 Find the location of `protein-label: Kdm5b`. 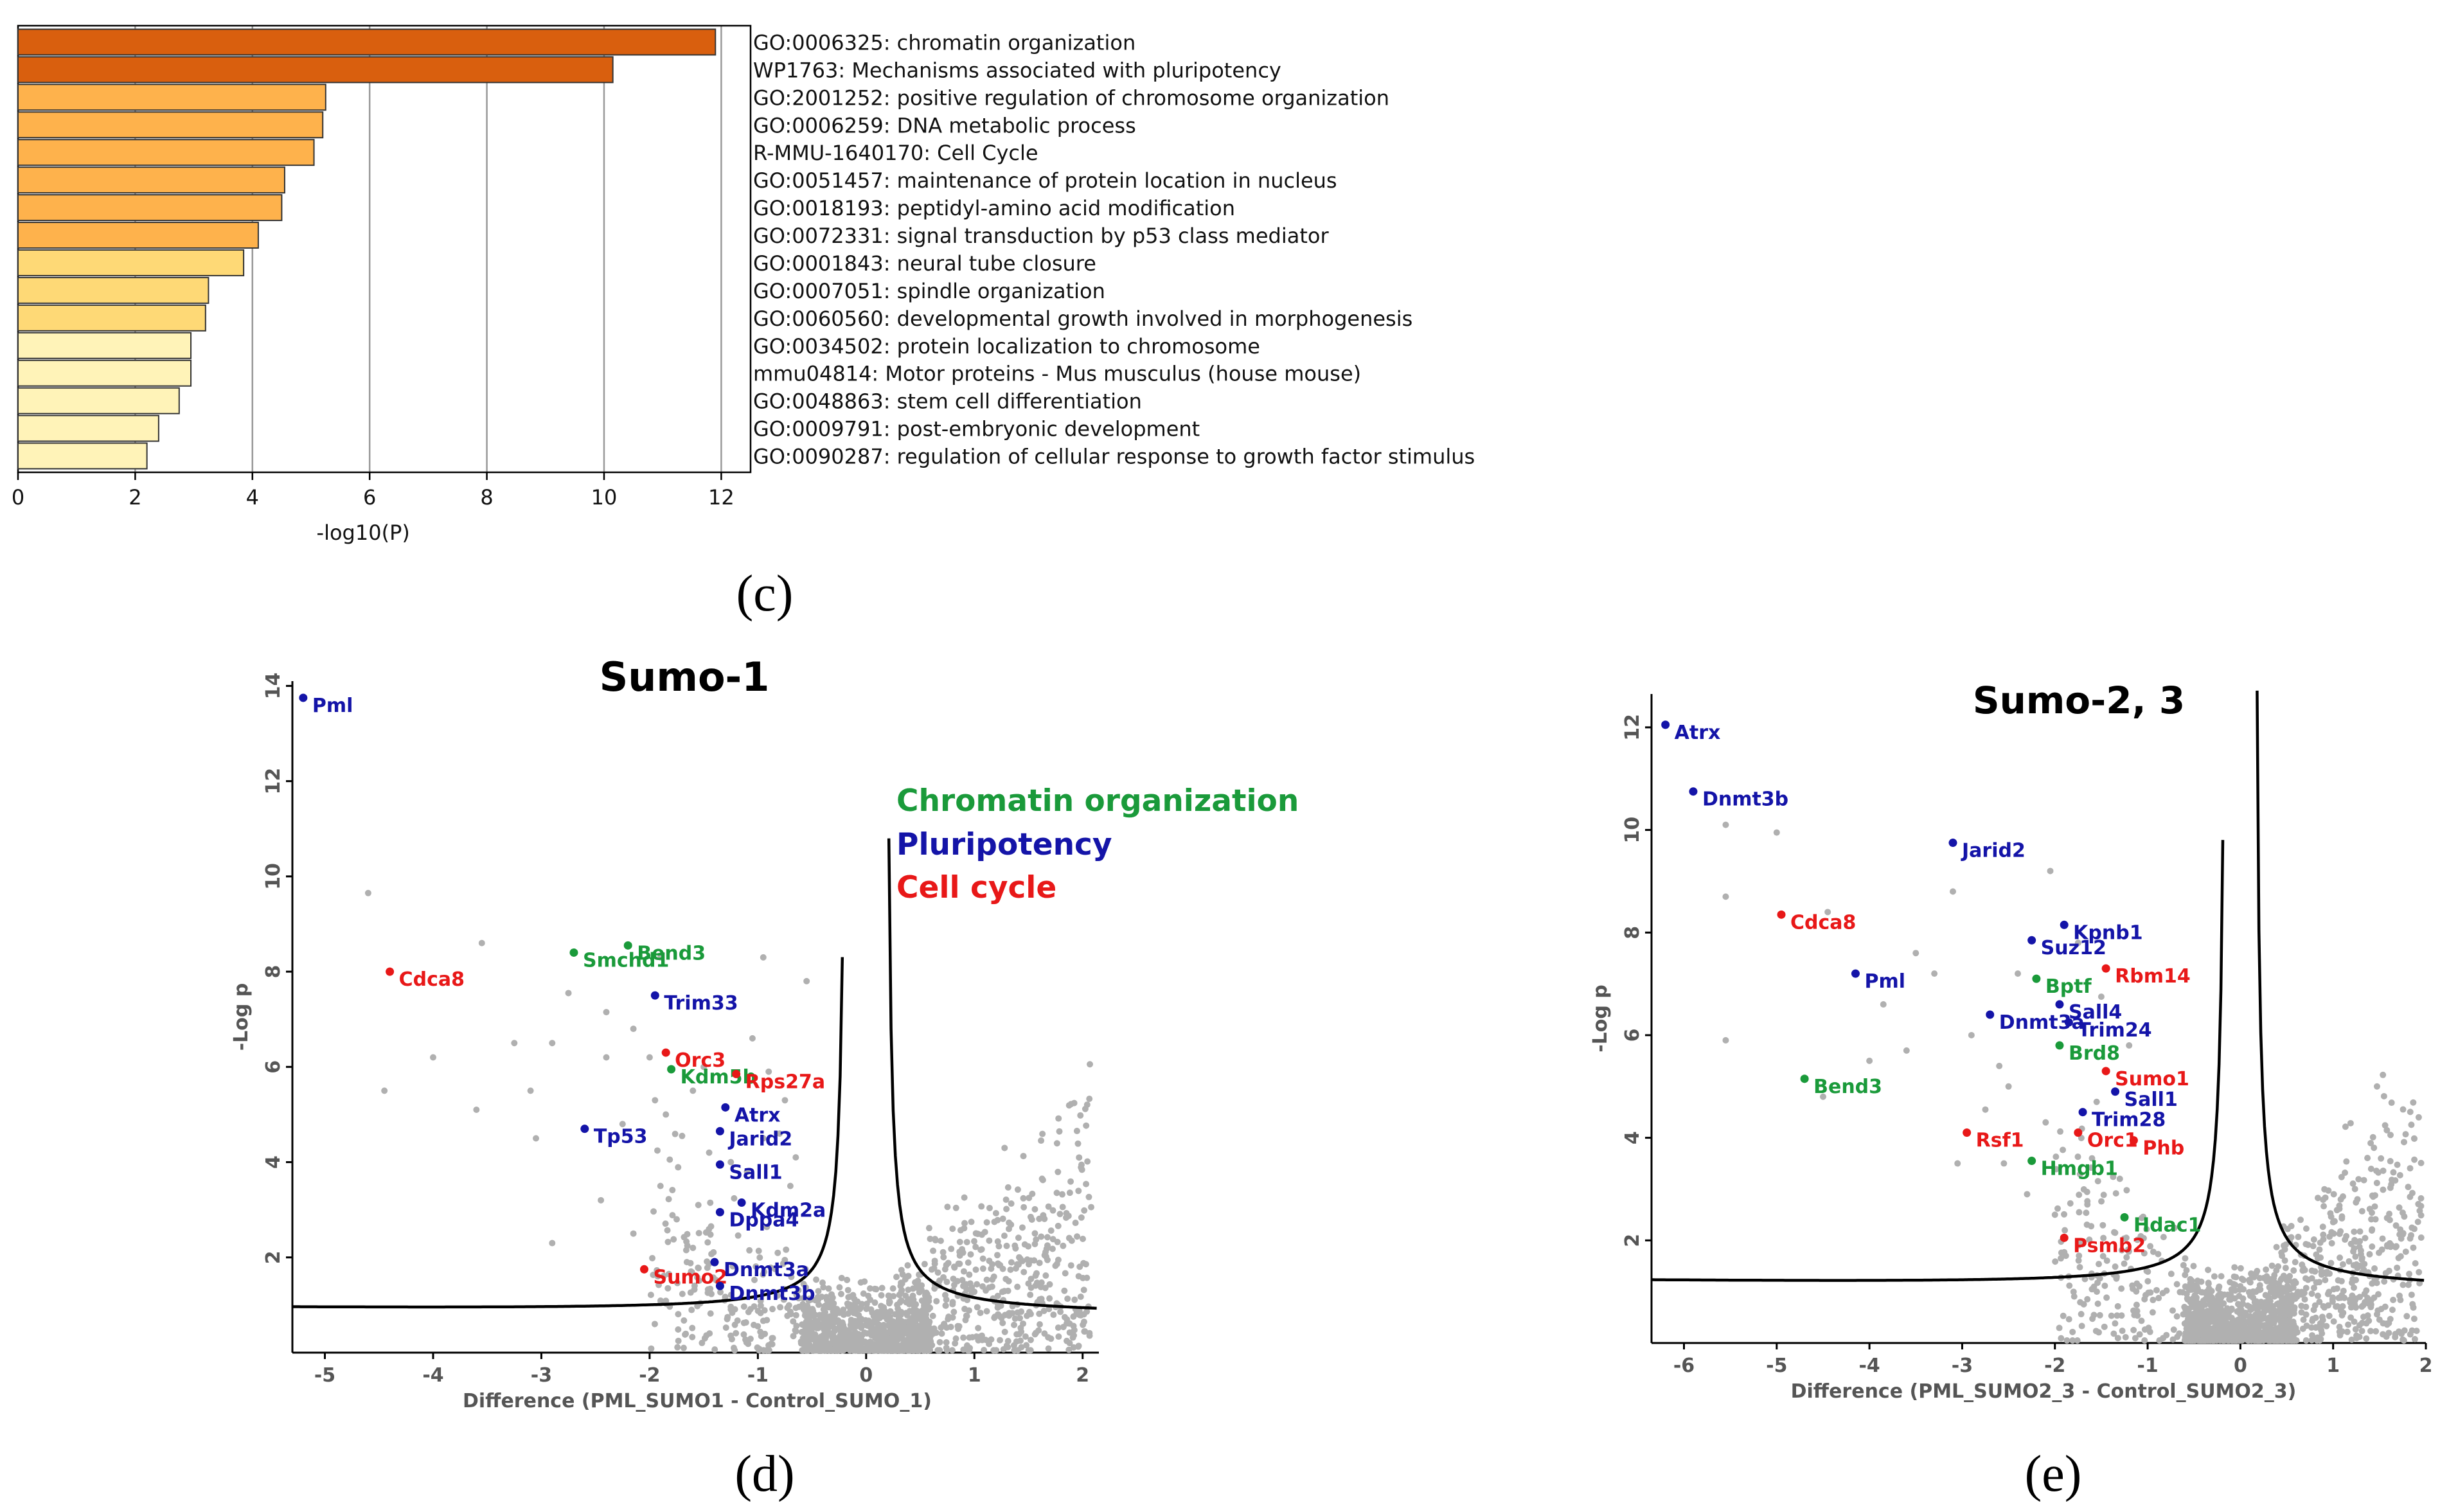

protein-label: Kdm5b is located at coordinates (718, 1077).